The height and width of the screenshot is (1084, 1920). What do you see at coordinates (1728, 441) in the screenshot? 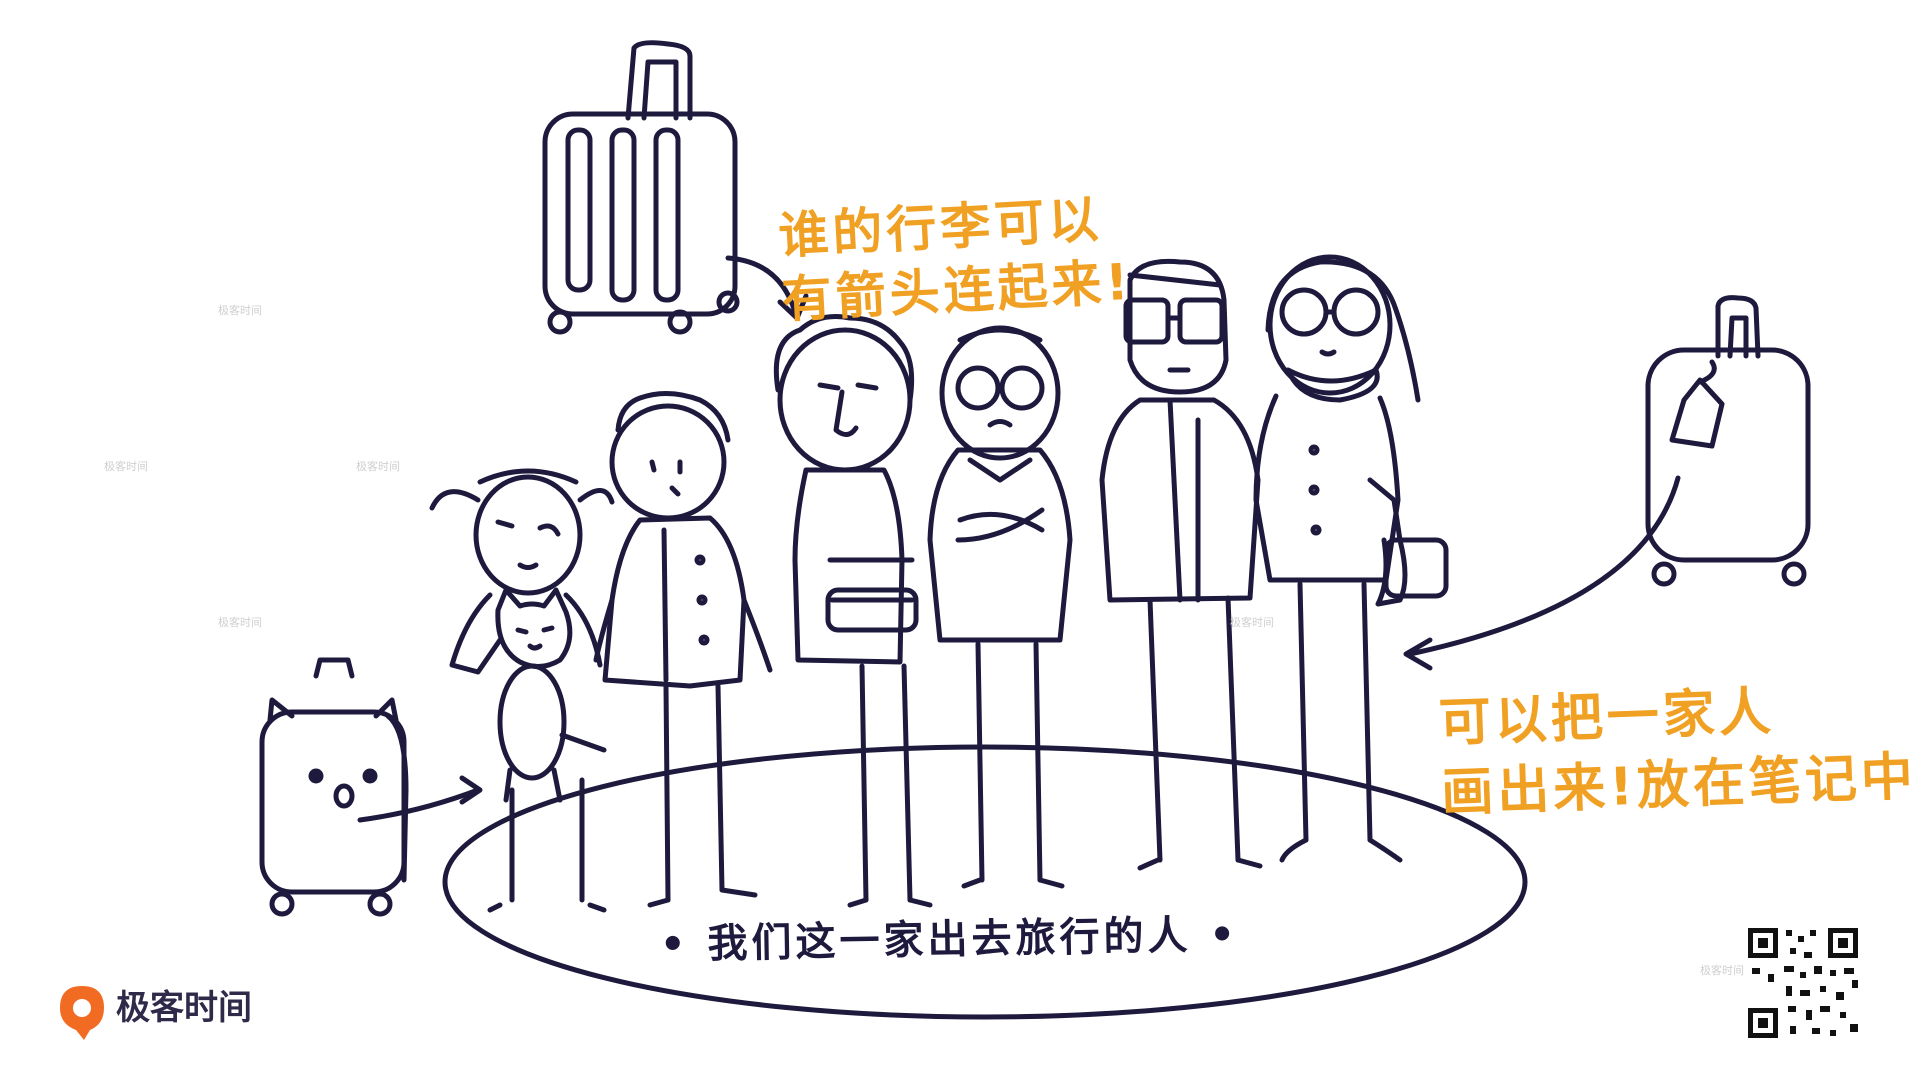
I see `tagged-suitcase-icon` at bounding box center [1728, 441].